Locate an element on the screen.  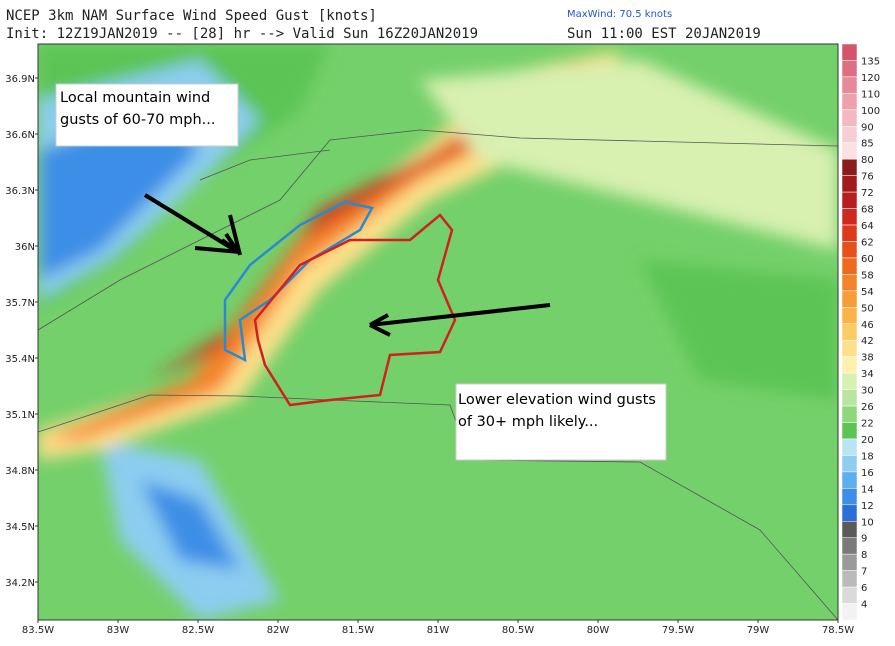
lon-label: 79.5W is located at coordinates (678, 630).